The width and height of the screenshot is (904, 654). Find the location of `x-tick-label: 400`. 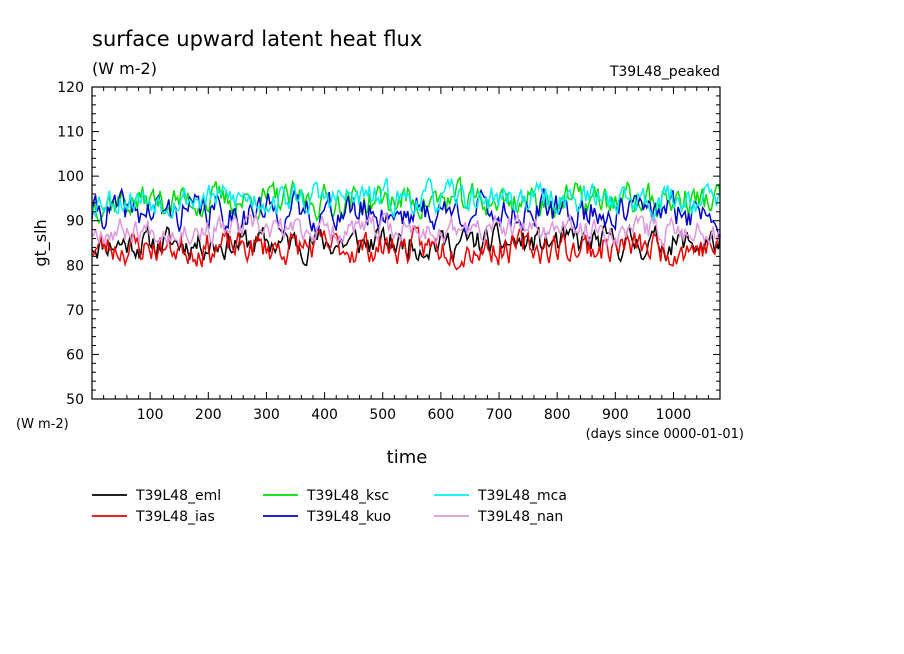

x-tick-label: 400 is located at coordinates (324, 415).